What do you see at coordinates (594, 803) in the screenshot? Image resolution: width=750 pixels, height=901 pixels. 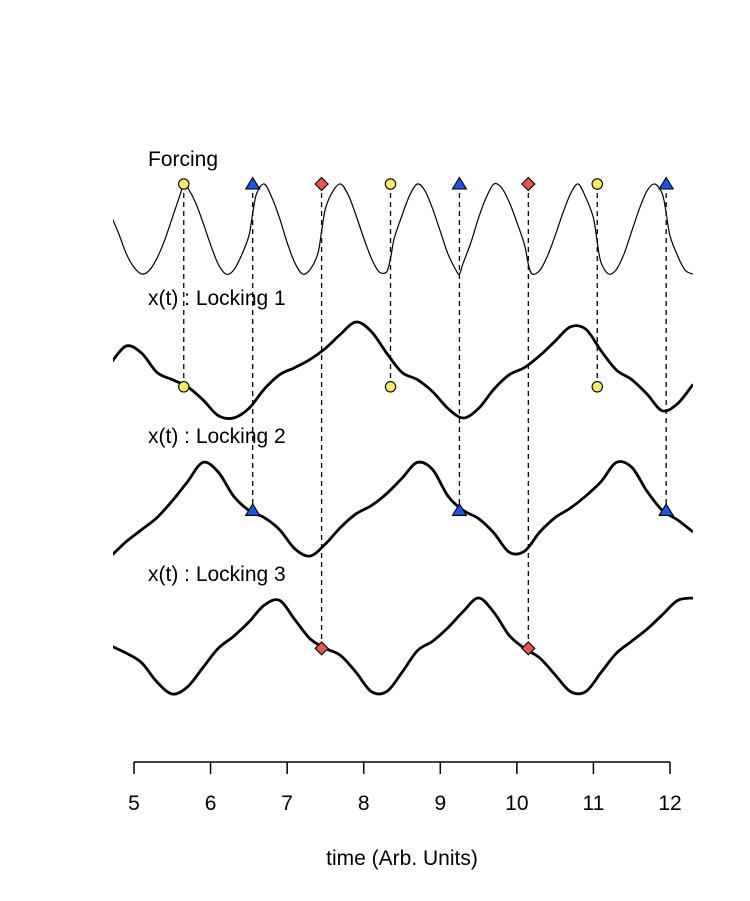 I see `x-tick-label: 11` at bounding box center [594, 803].